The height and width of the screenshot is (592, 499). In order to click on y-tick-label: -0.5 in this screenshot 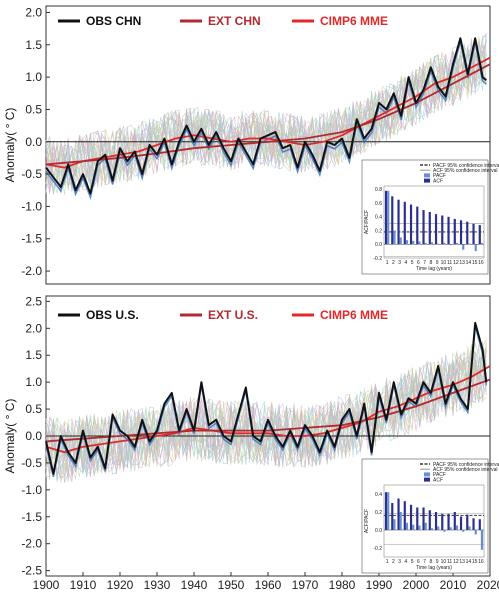, I will do `click(31, 174)`.